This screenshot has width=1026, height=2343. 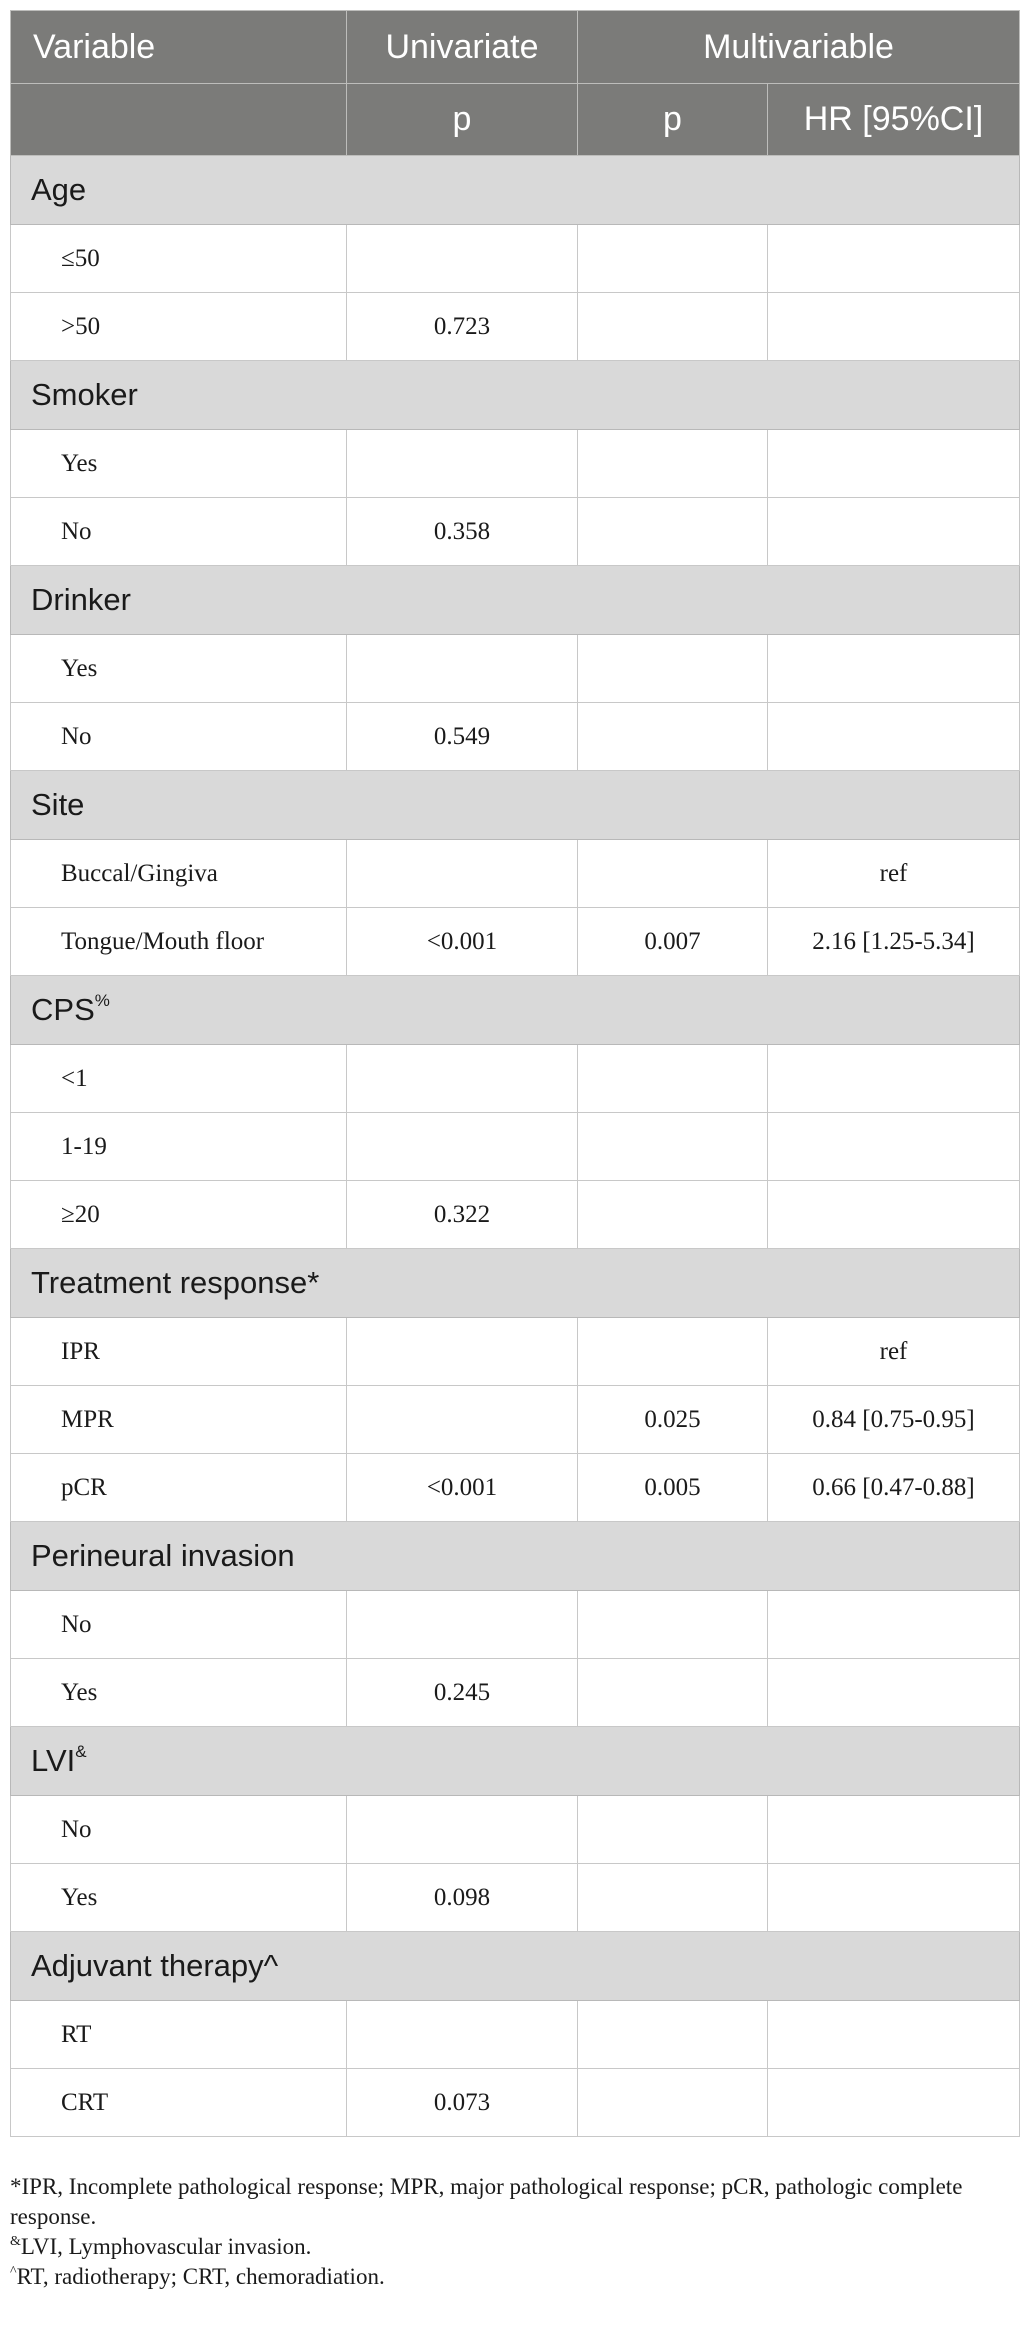 I want to click on group-label-cell: Treatment response*, so click(x=515, y=1283).